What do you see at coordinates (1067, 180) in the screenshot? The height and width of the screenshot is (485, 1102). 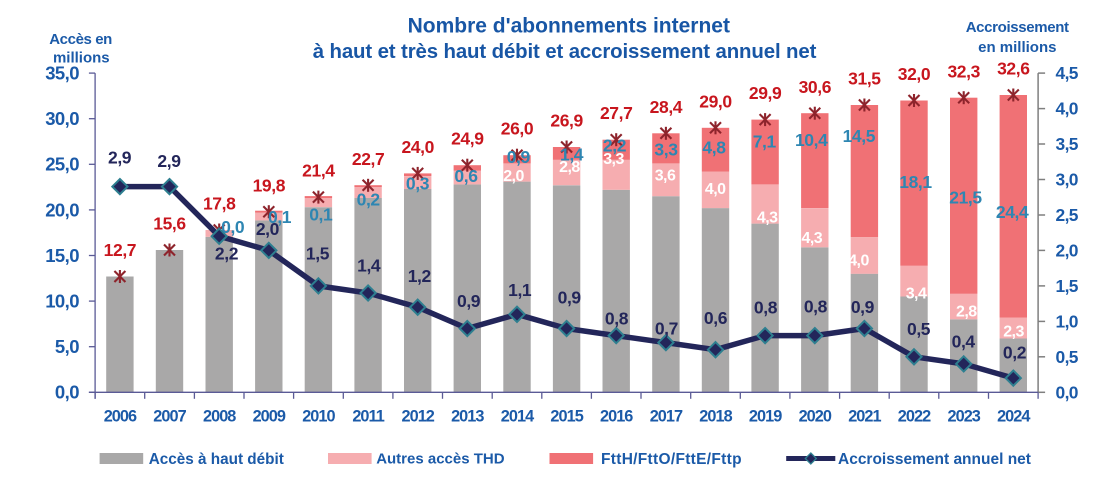 I see `svg-text: 3,0` at bounding box center [1067, 180].